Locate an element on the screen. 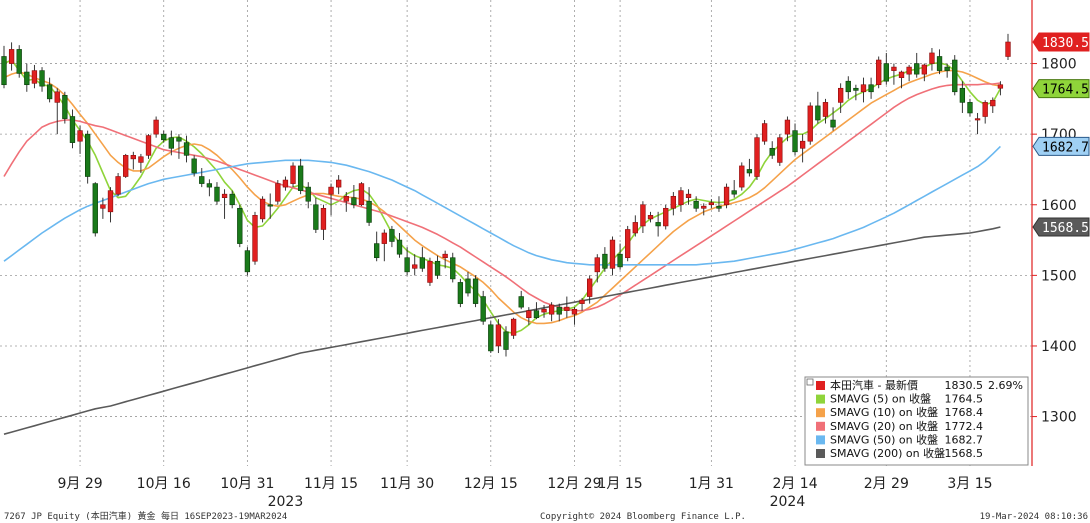  last-value-label: 1764.5 is located at coordinates (1065, 90).